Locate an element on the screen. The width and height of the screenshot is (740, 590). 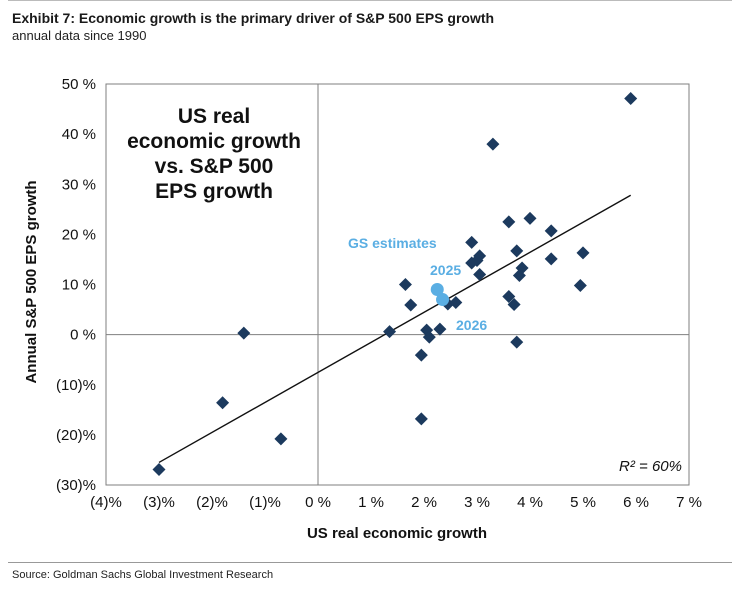
y-tick-label: 10 % is located at coordinates (79, 285).